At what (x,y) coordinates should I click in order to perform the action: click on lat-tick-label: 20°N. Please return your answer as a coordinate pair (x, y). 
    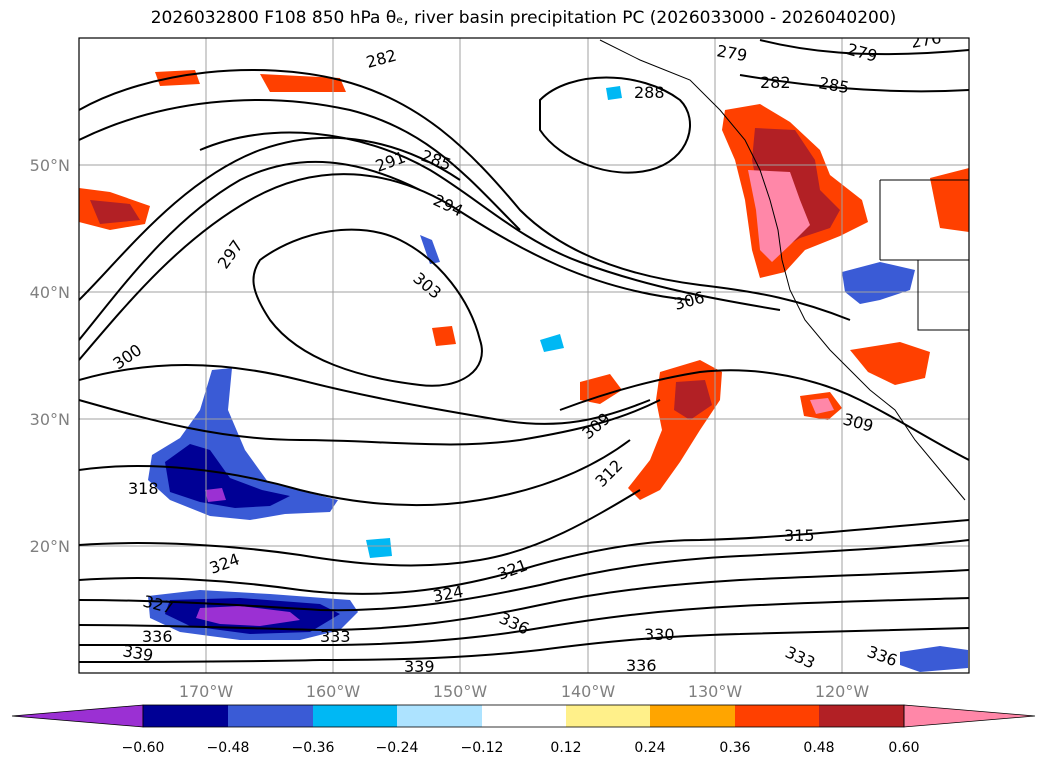
    Looking at the image, I should click on (50, 546).